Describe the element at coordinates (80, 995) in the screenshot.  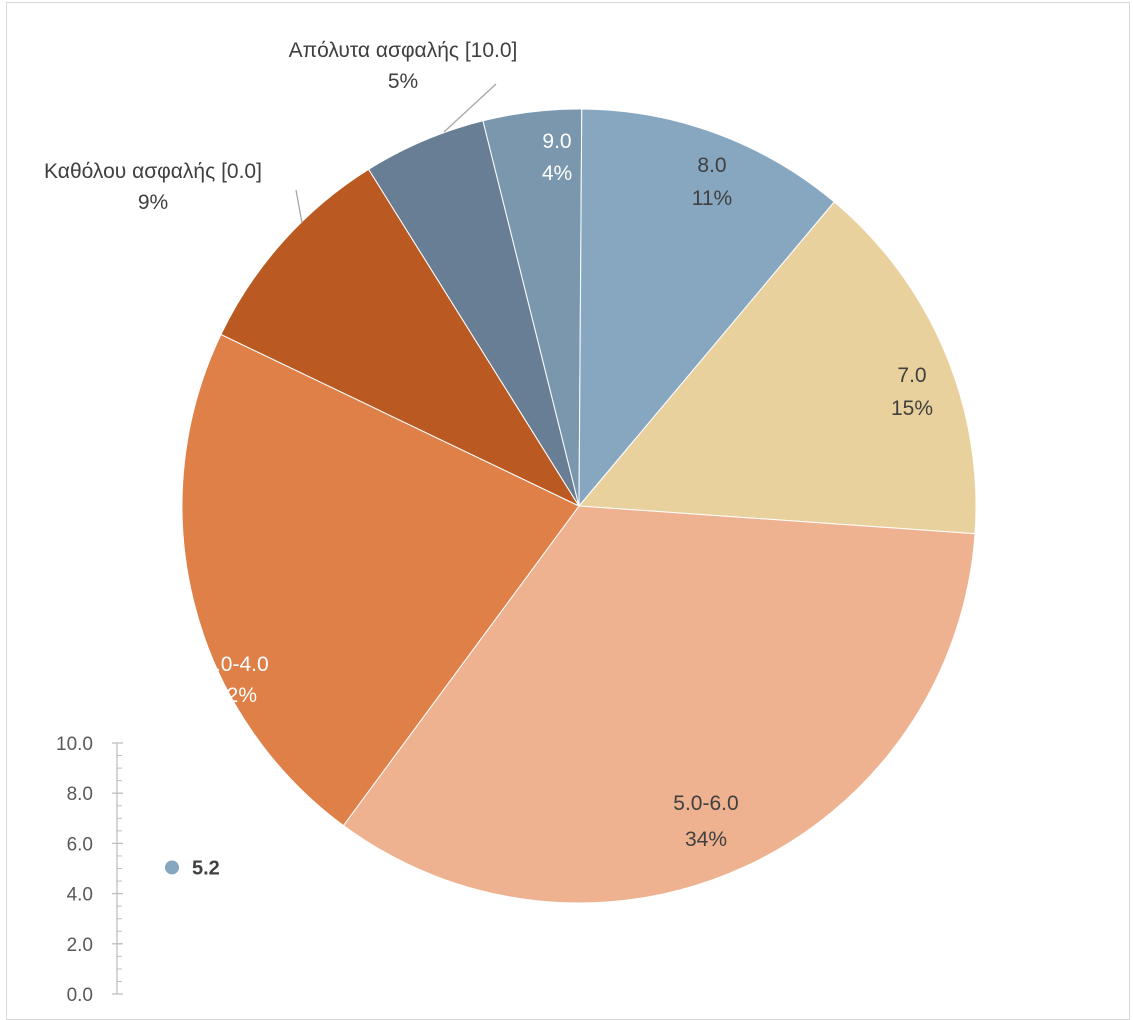
I see `tick-label: 0.0` at that location.